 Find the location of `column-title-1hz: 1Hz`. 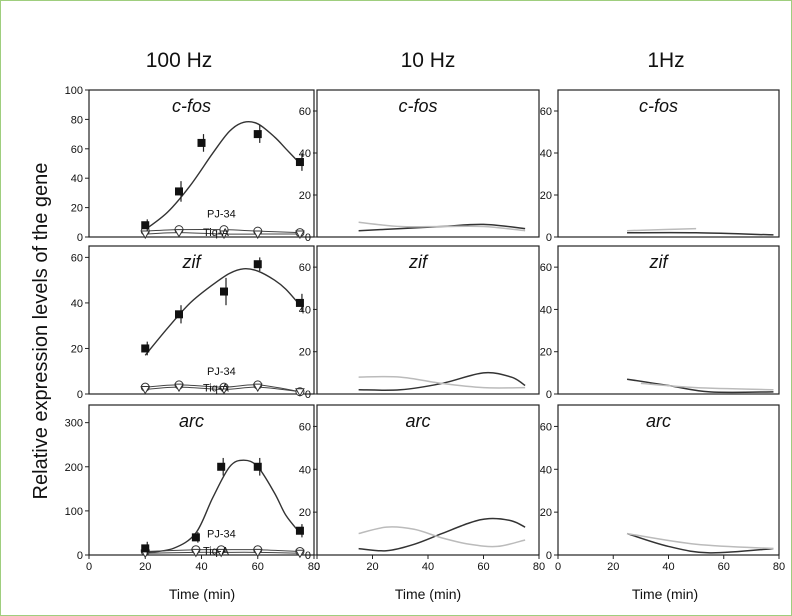

column-title-1hz: 1Hz is located at coordinates (665, 60).